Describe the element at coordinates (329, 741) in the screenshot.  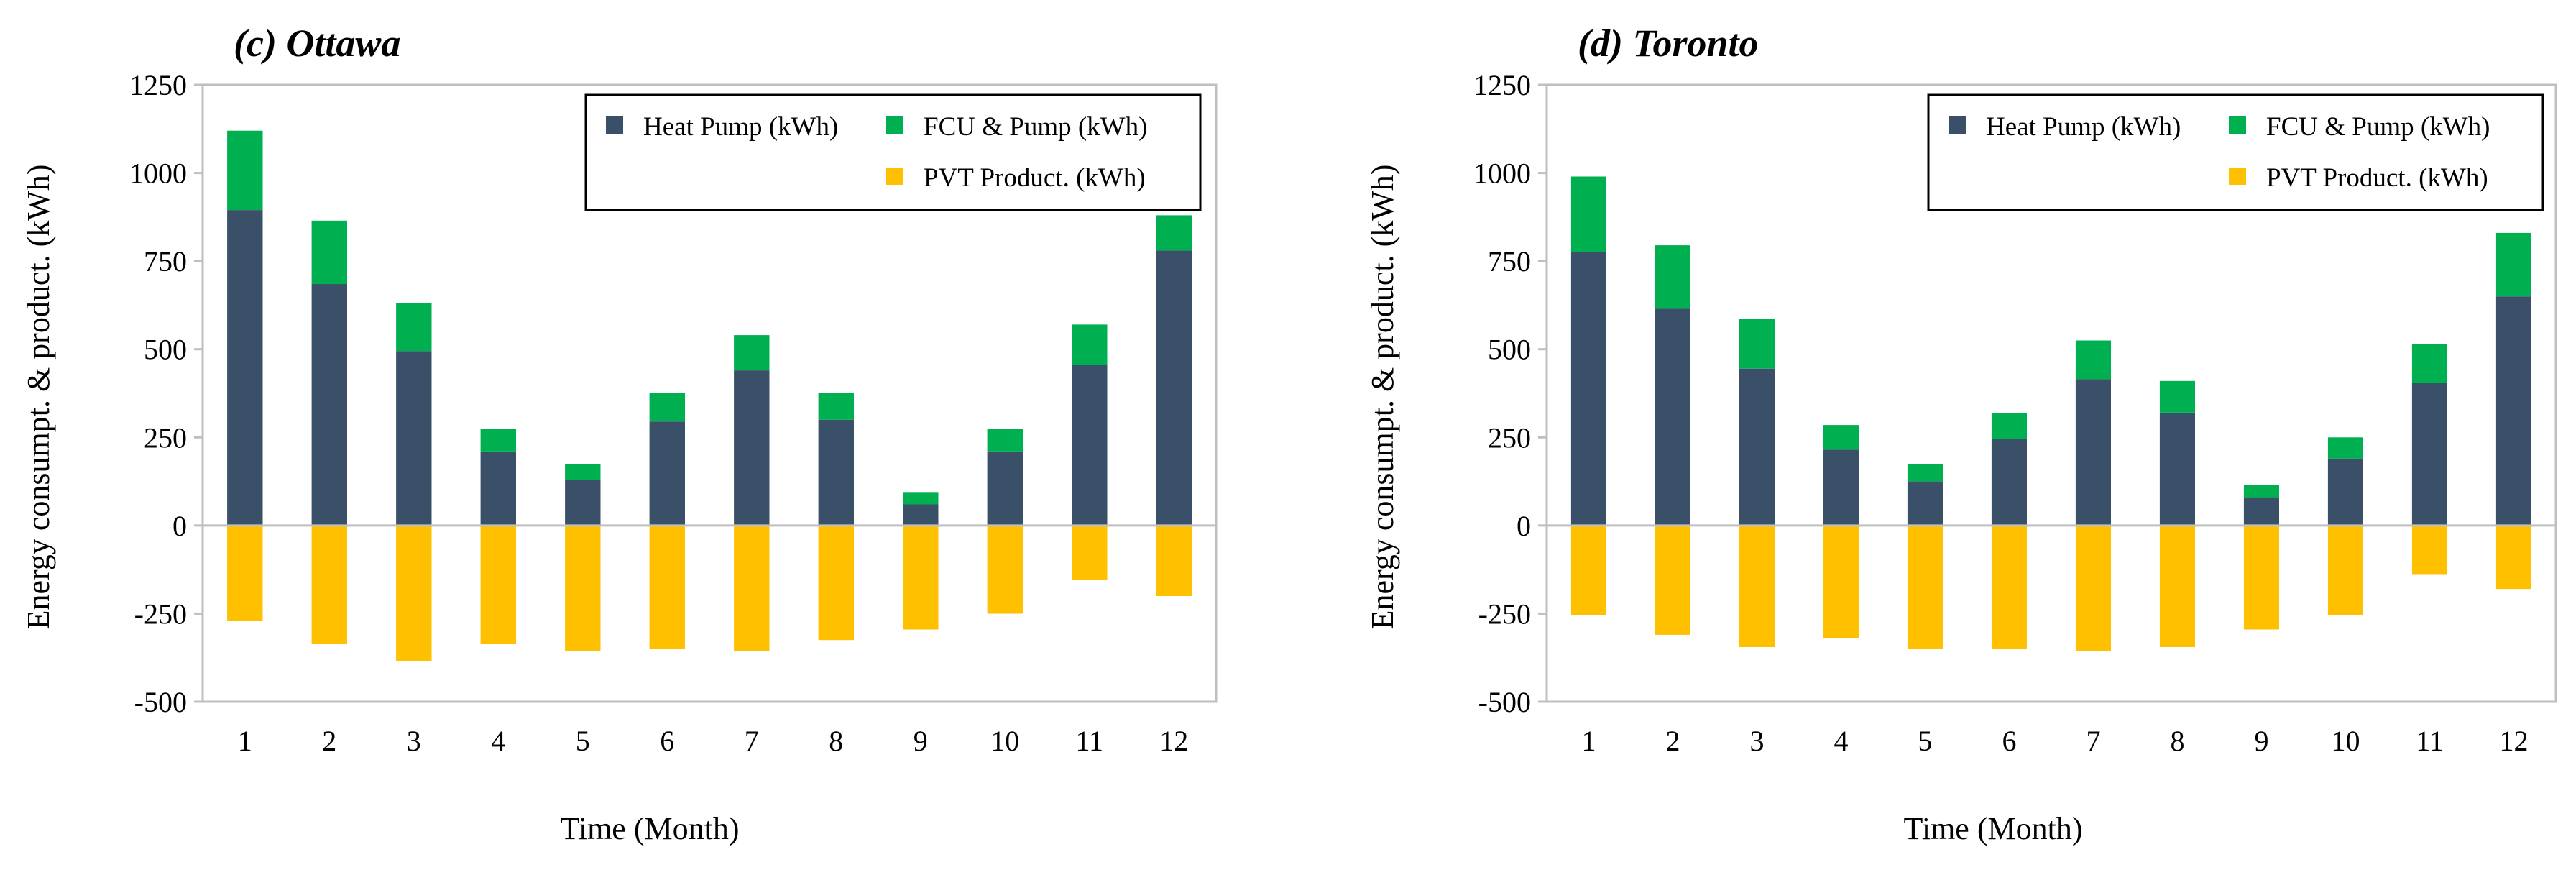
I see `x-tick-label: 2` at that location.